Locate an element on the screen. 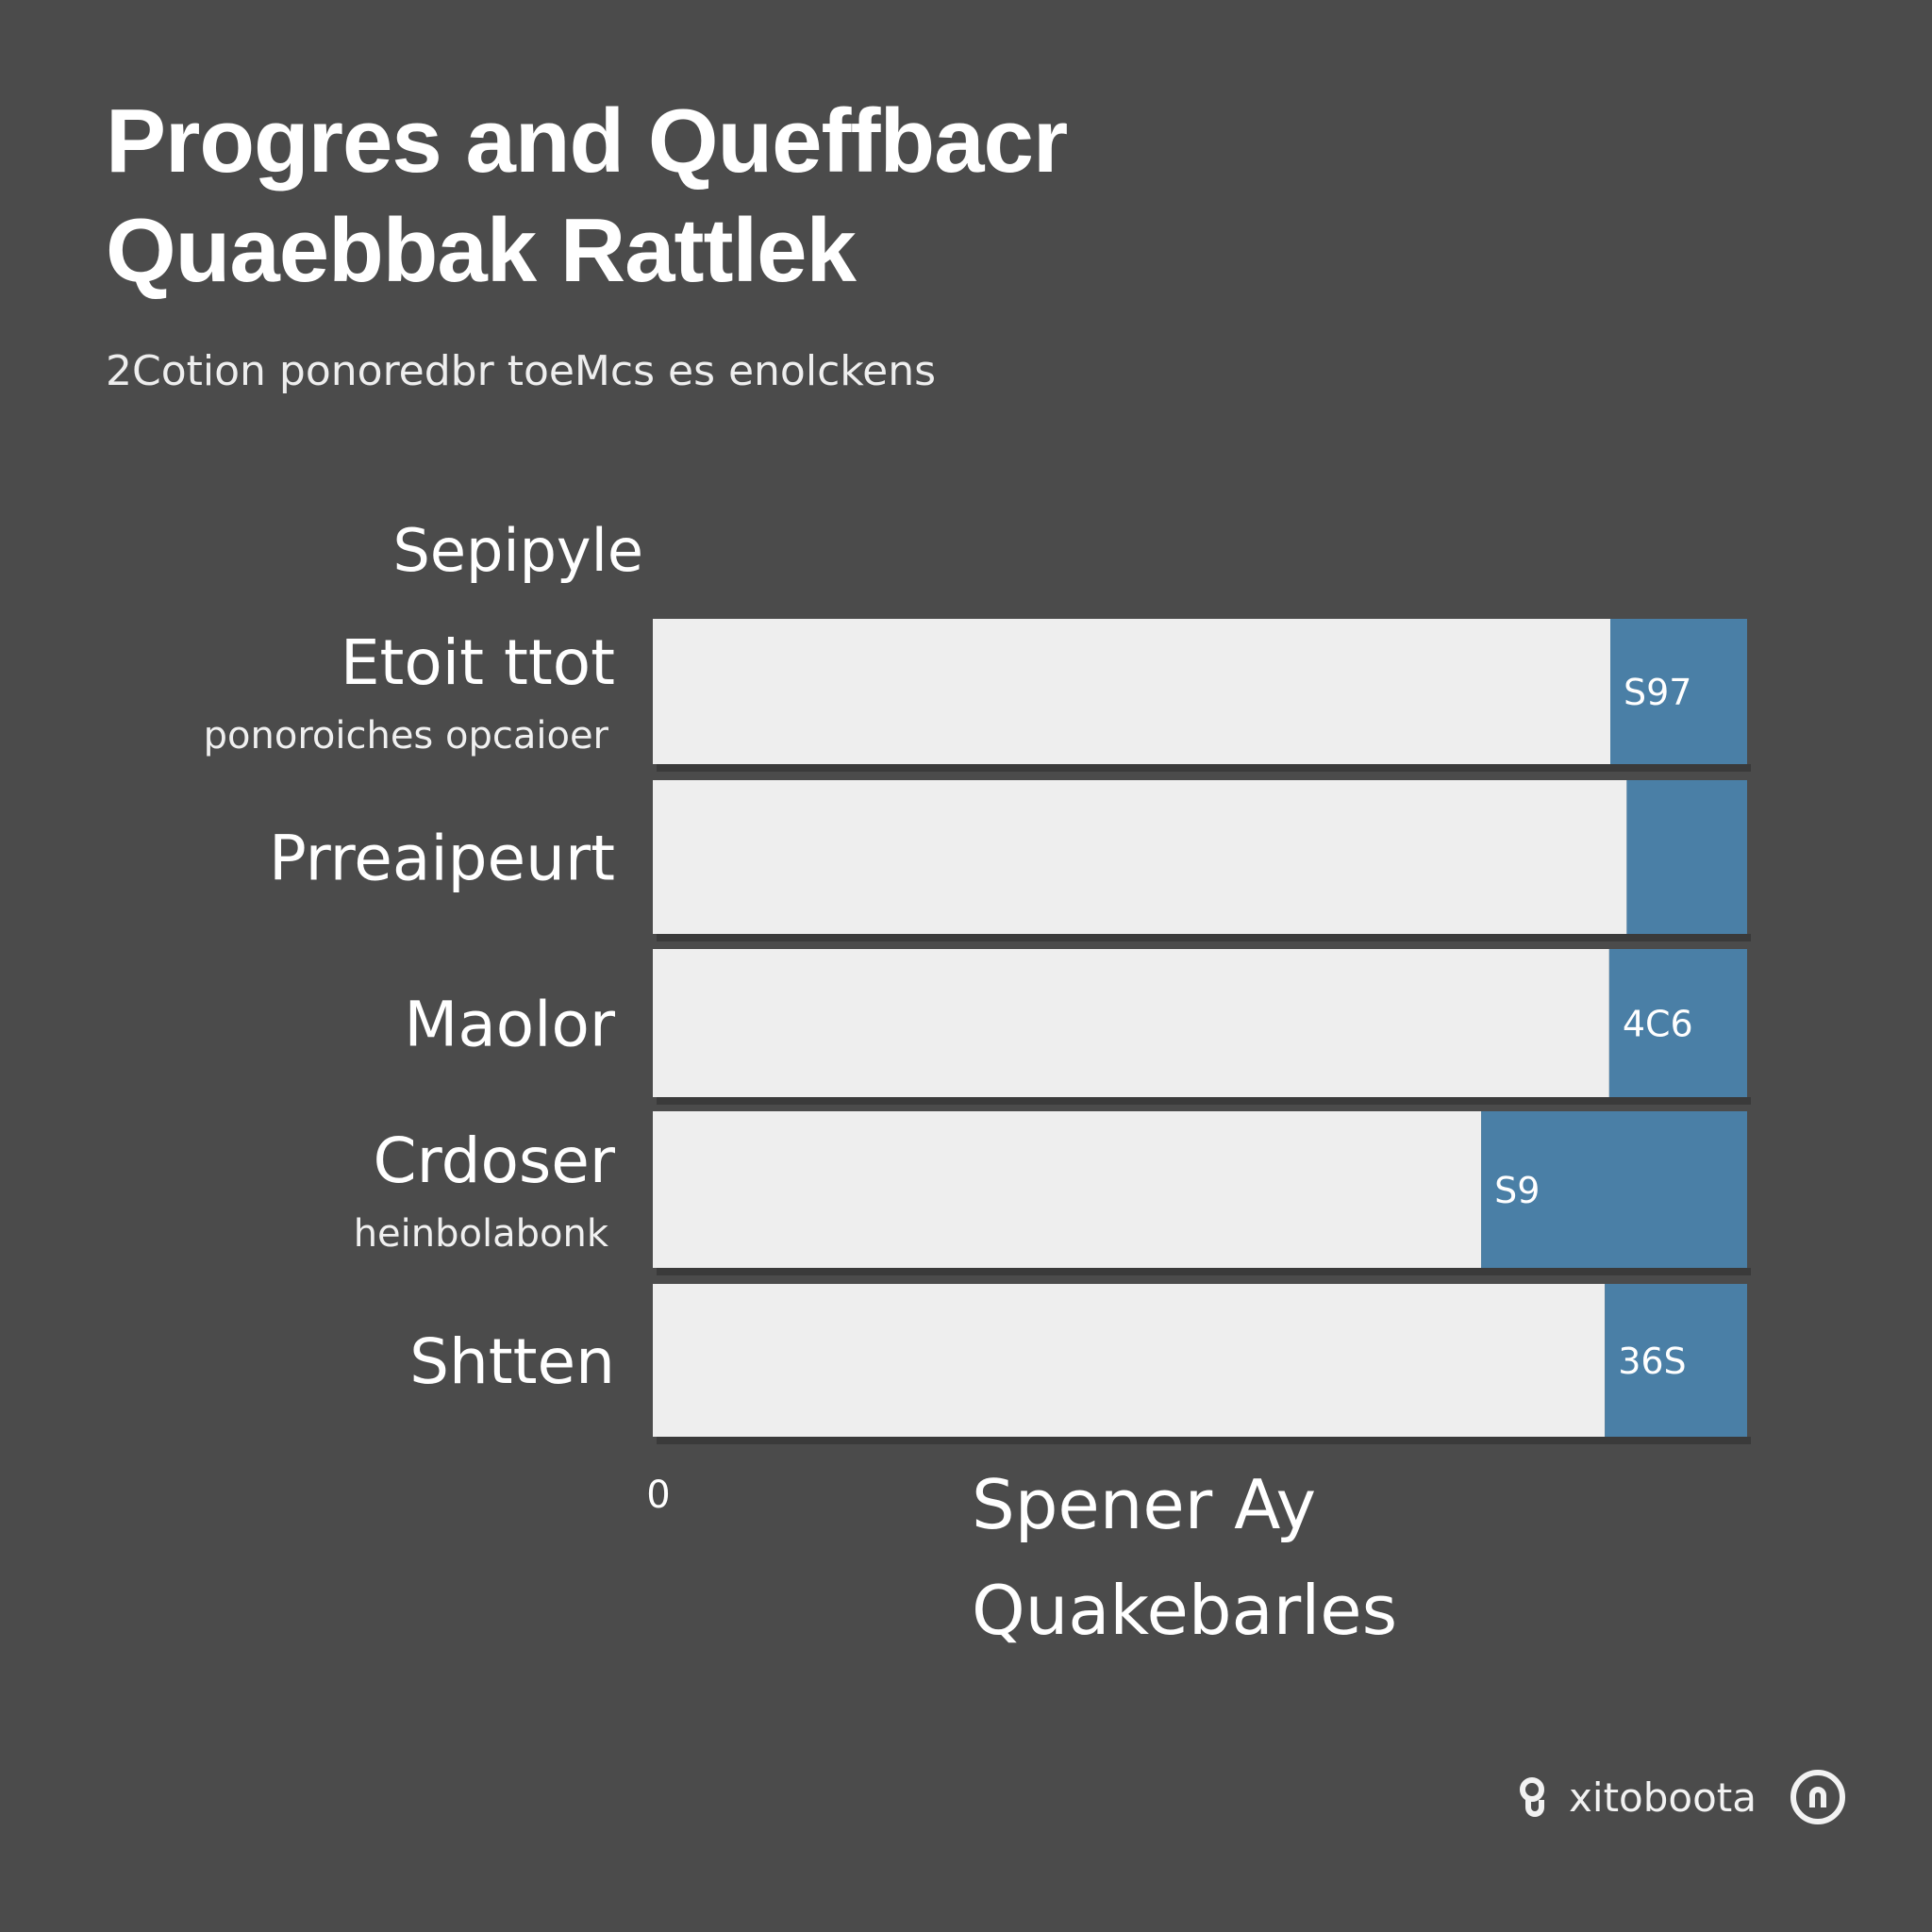 This screenshot has width=1932, height=1932. category-label: Maolor is located at coordinates (510, 1025).